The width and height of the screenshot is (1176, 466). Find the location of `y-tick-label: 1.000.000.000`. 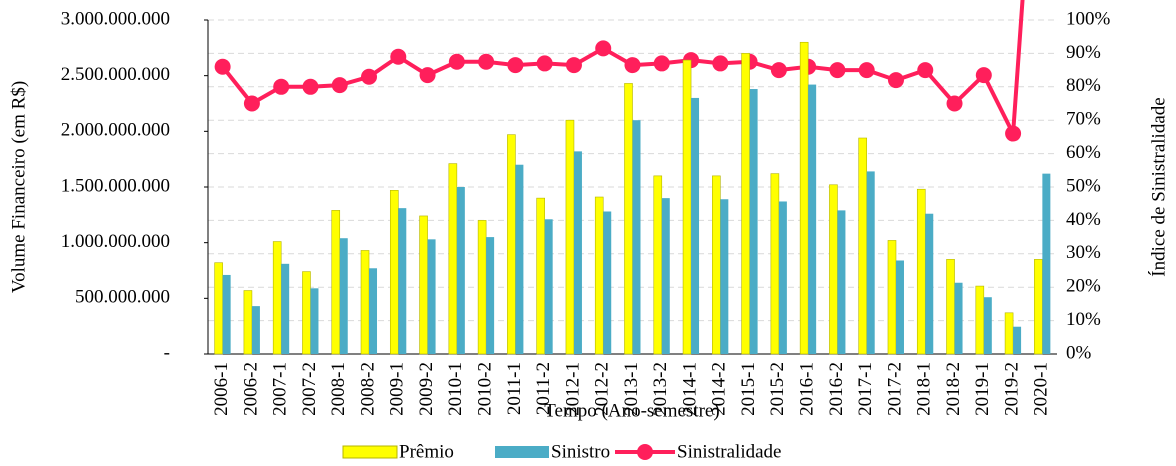

y-tick-label: 1.000.000.000 is located at coordinates (115, 241).